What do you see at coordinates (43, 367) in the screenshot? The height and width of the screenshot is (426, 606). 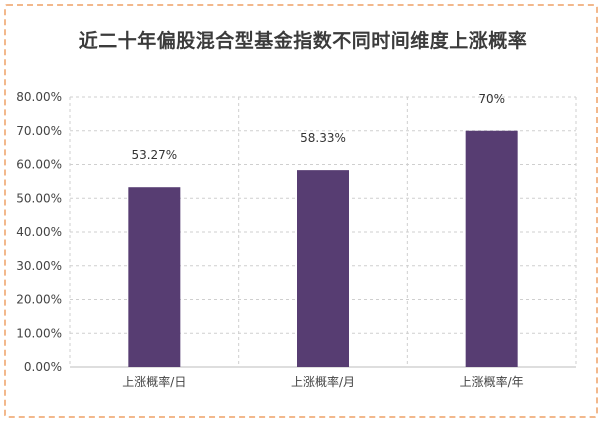 I see `y-tick-label: 0.00%` at bounding box center [43, 367].